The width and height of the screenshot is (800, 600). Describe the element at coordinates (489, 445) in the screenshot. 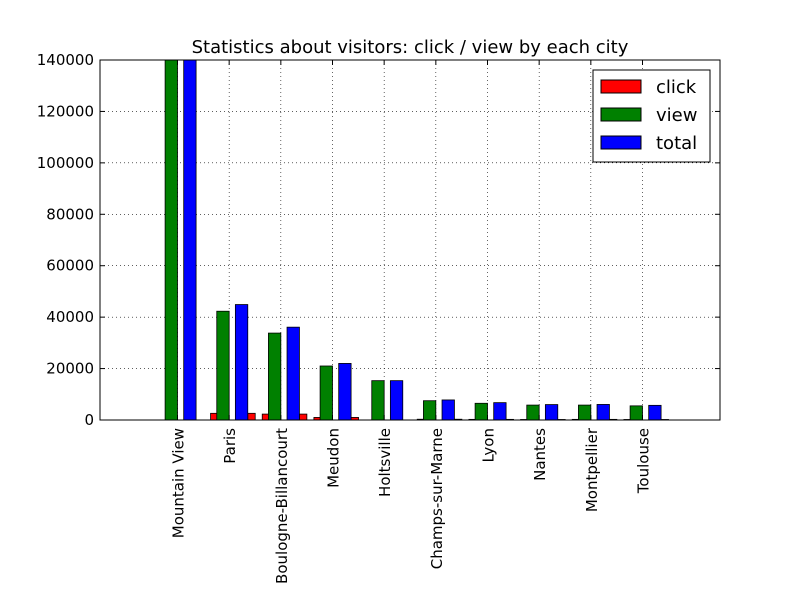

I see `x-tick-label: Lyon` at that location.